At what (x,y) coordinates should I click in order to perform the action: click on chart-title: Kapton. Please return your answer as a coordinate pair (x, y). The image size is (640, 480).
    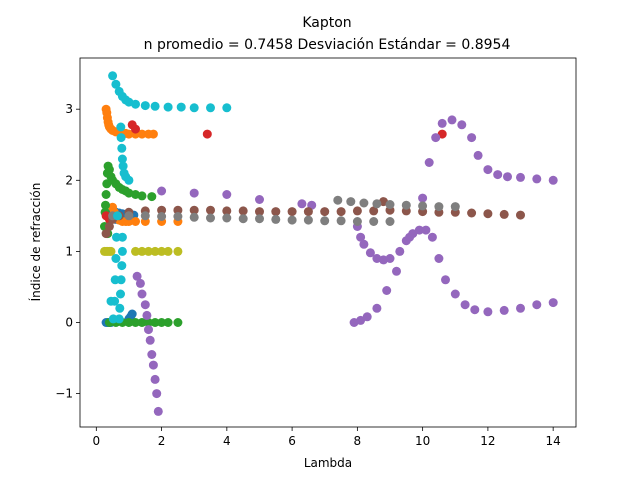
    Looking at the image, I should click on (326, 23).